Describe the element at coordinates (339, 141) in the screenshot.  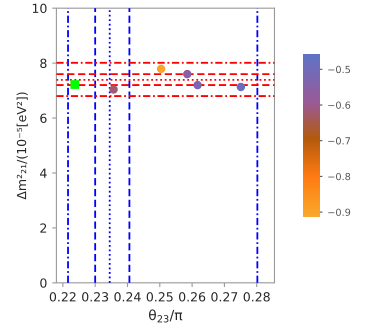
I see `color-bar-label: −0.7` at that location.